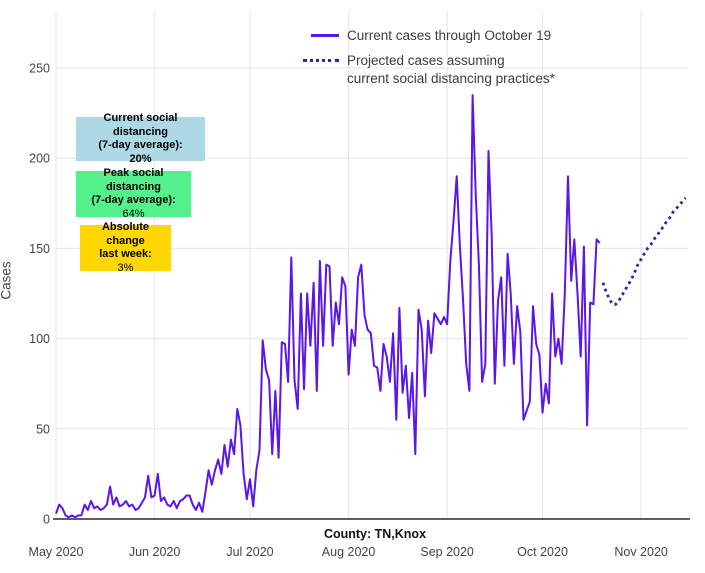 This screenshot has width=705, height=573. Describe the element at coordinates (7, 280) in the screenshot. I see `y-axis-title: Cases` at that location.